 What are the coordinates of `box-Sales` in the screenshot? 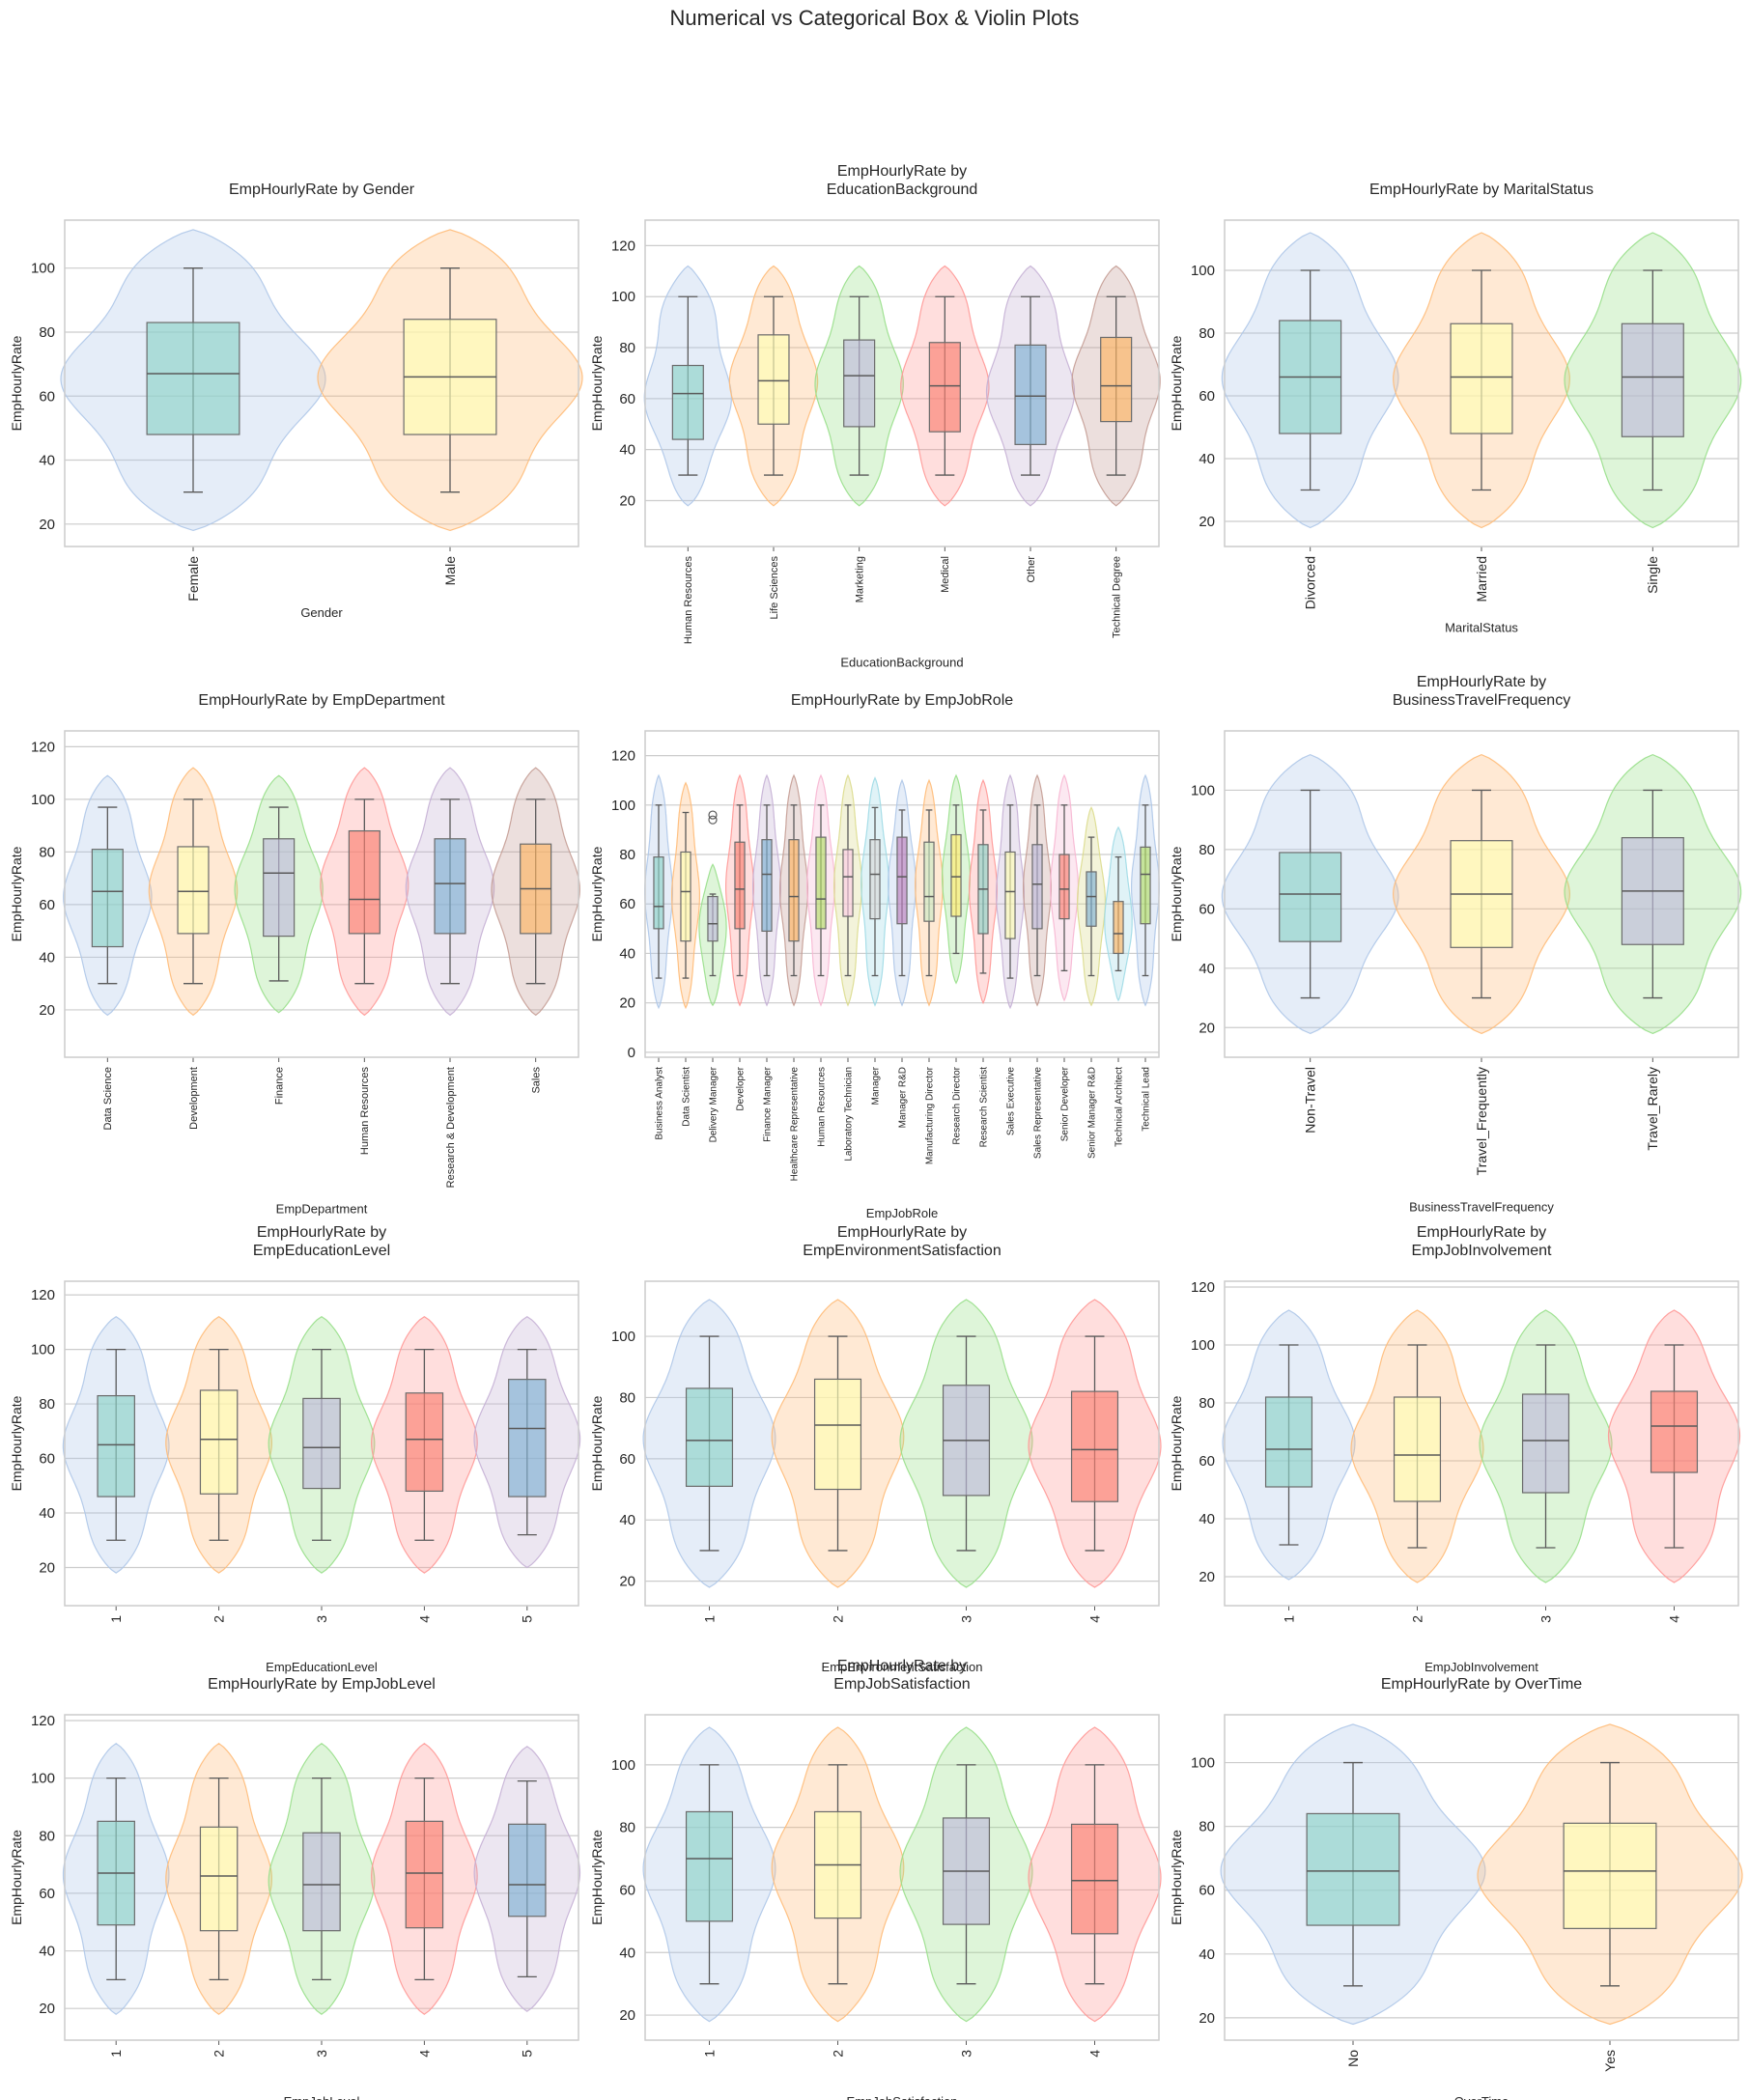 It's located at (536, 889).